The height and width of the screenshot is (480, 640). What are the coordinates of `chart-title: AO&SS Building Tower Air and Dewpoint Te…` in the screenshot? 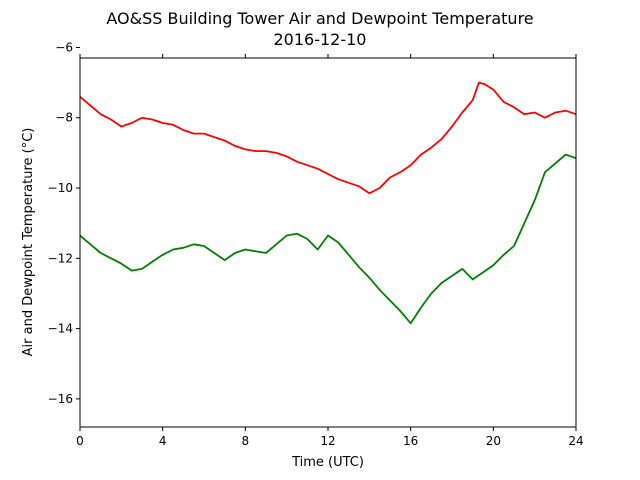 It's located at (319, 18).